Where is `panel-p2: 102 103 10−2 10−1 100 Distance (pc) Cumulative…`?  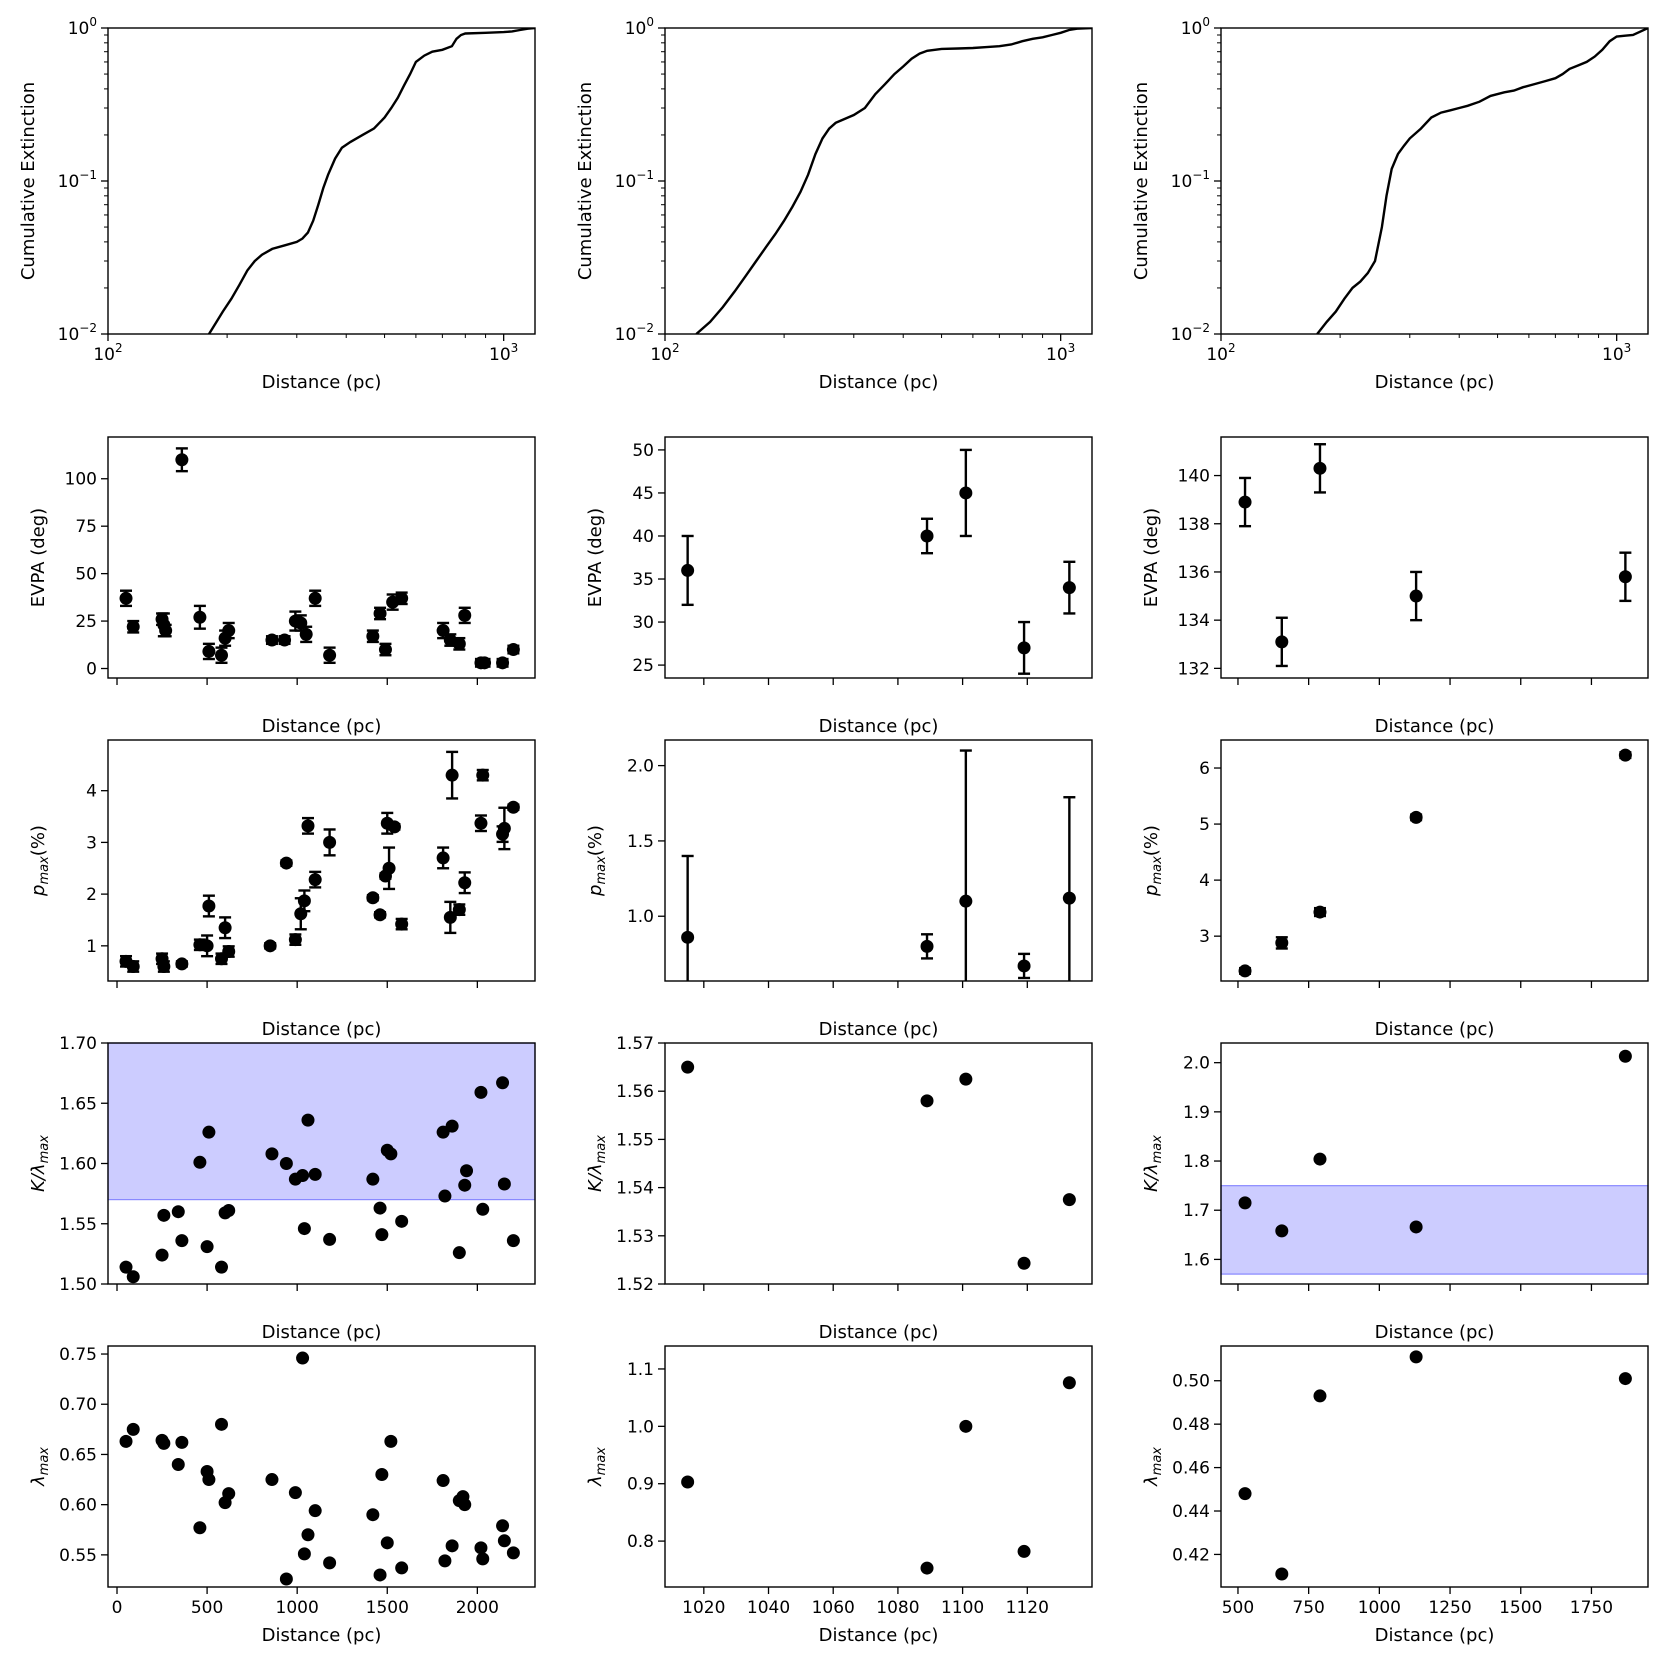 panel-p2: 102 103 10−2 10−1 100 Distance (pc) Cumulative… is located at coordinates (834, 204).